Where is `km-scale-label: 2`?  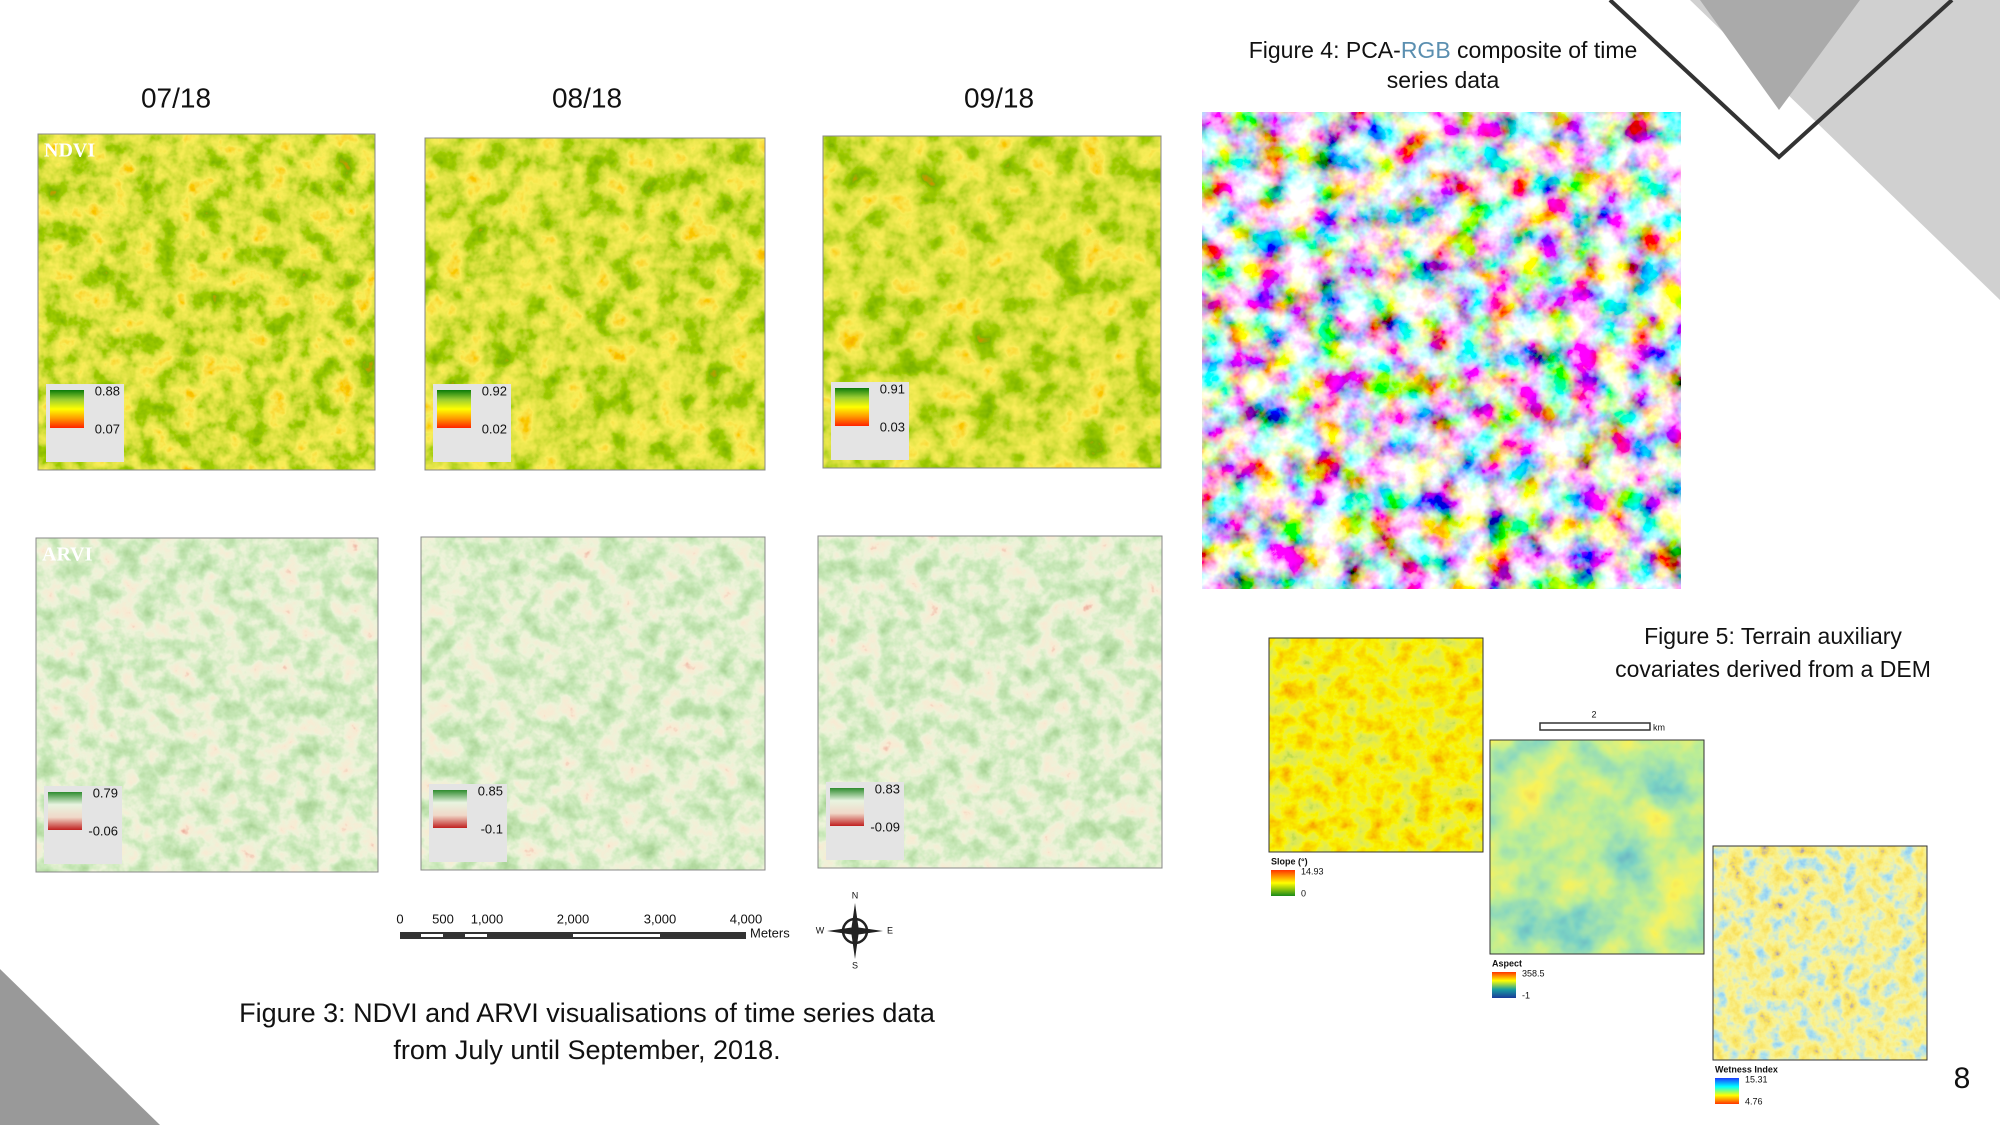
km-scale-label: 2 is located at coordinates (1593, 714).